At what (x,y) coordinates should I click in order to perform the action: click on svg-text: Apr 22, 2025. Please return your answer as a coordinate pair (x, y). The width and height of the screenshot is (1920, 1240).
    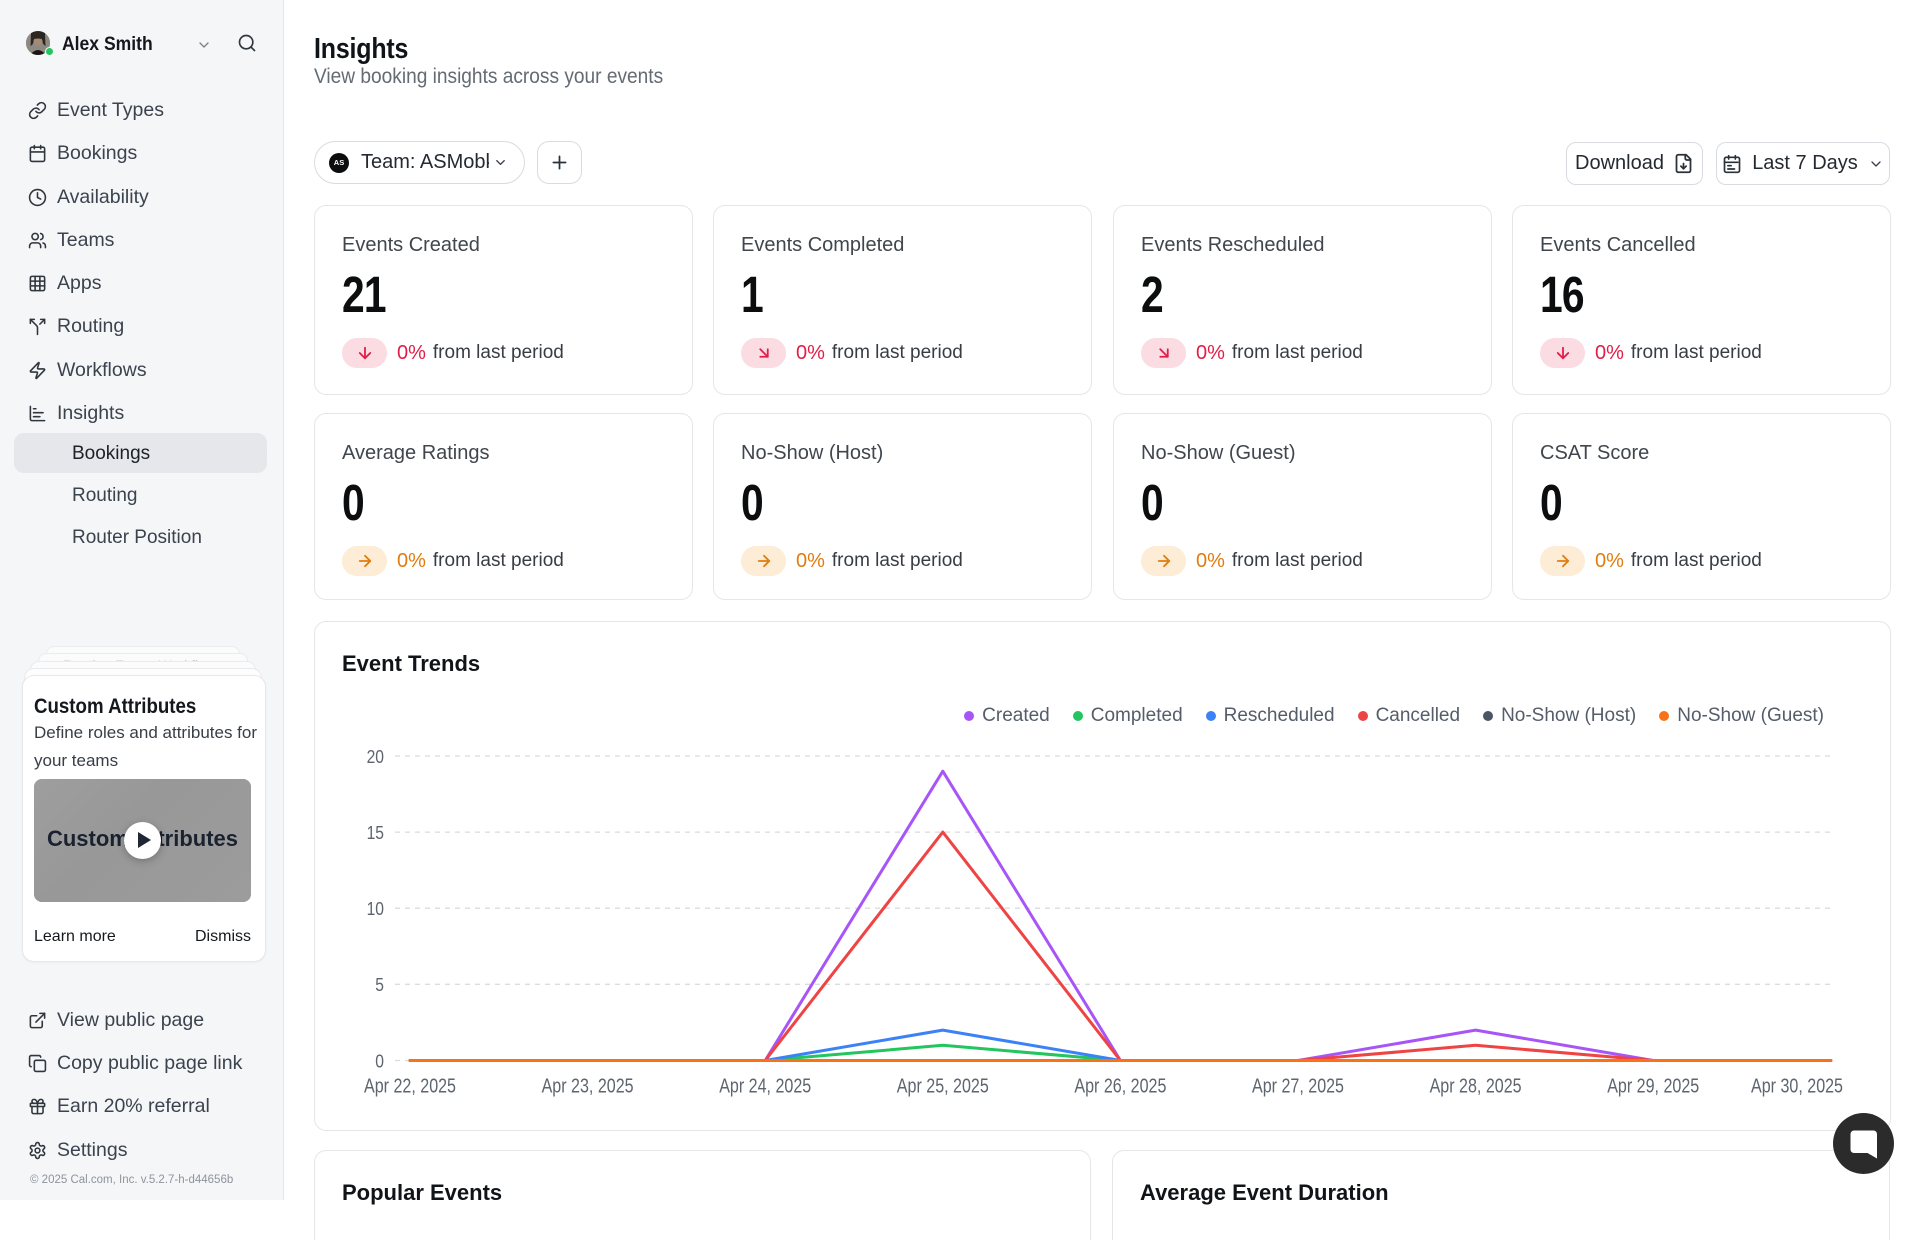
    Looking at the image, I should click on (410, 1086).